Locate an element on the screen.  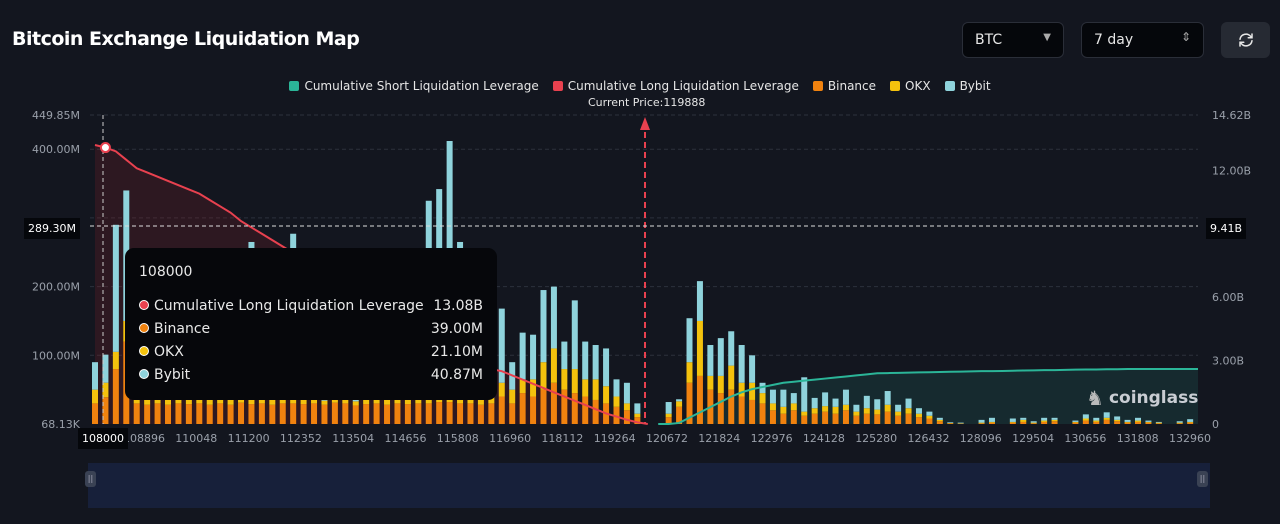
range-select: 7 day ⇕ is located at coordinates (1142, 40).